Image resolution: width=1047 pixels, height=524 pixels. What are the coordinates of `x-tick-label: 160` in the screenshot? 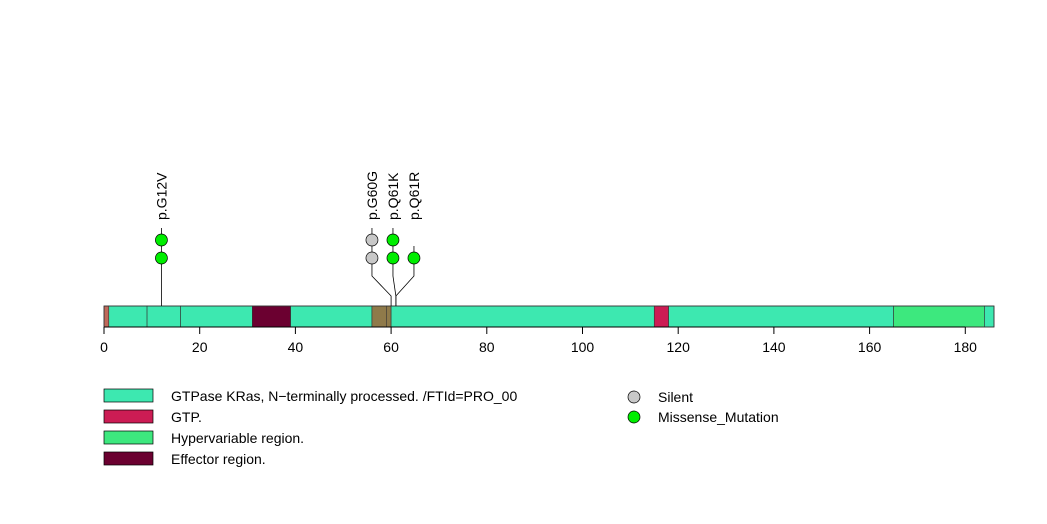 It's located at (870, 347).